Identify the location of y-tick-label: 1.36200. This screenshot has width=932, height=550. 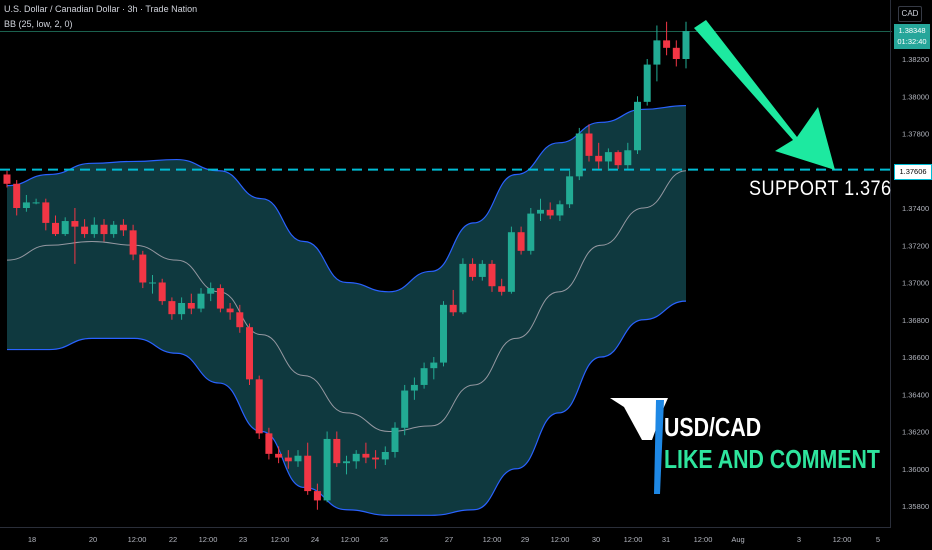
(915, 432).